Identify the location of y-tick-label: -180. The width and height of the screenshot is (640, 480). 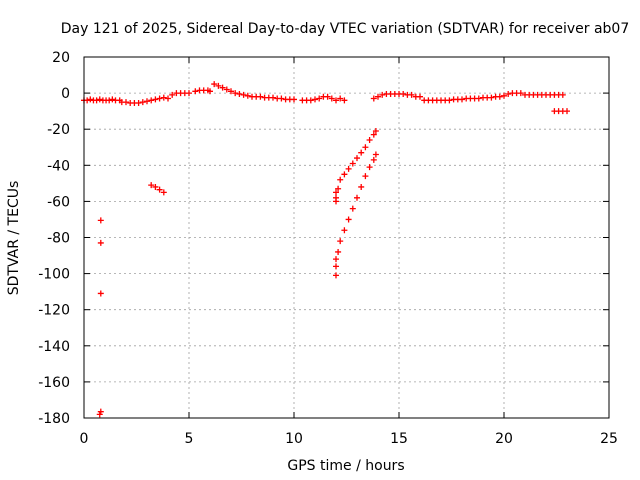
(54, 419).